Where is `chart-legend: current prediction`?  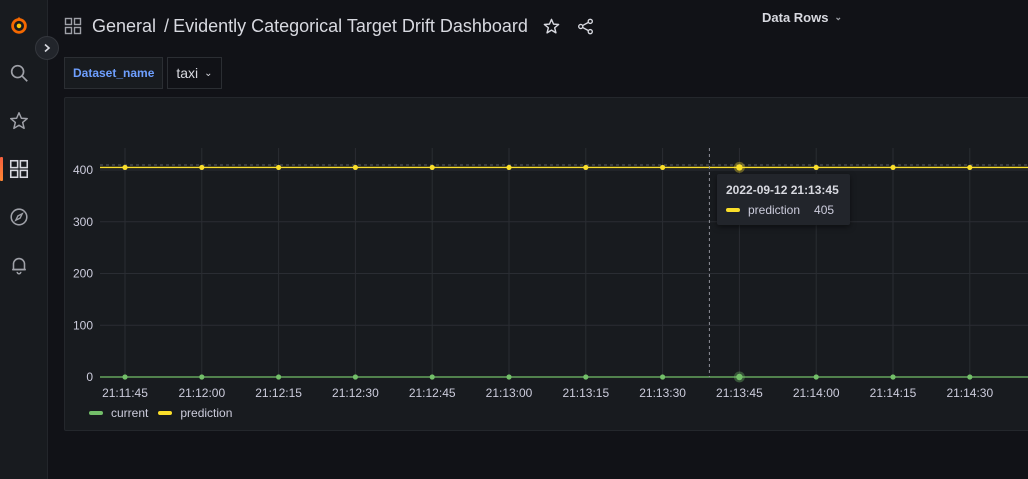
chart-legend: current prediction is located at coordinates (165, 413).